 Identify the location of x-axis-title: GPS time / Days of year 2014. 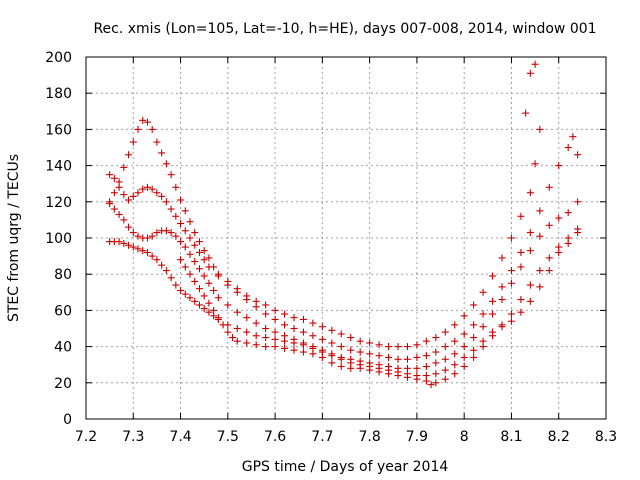
(345, 467).